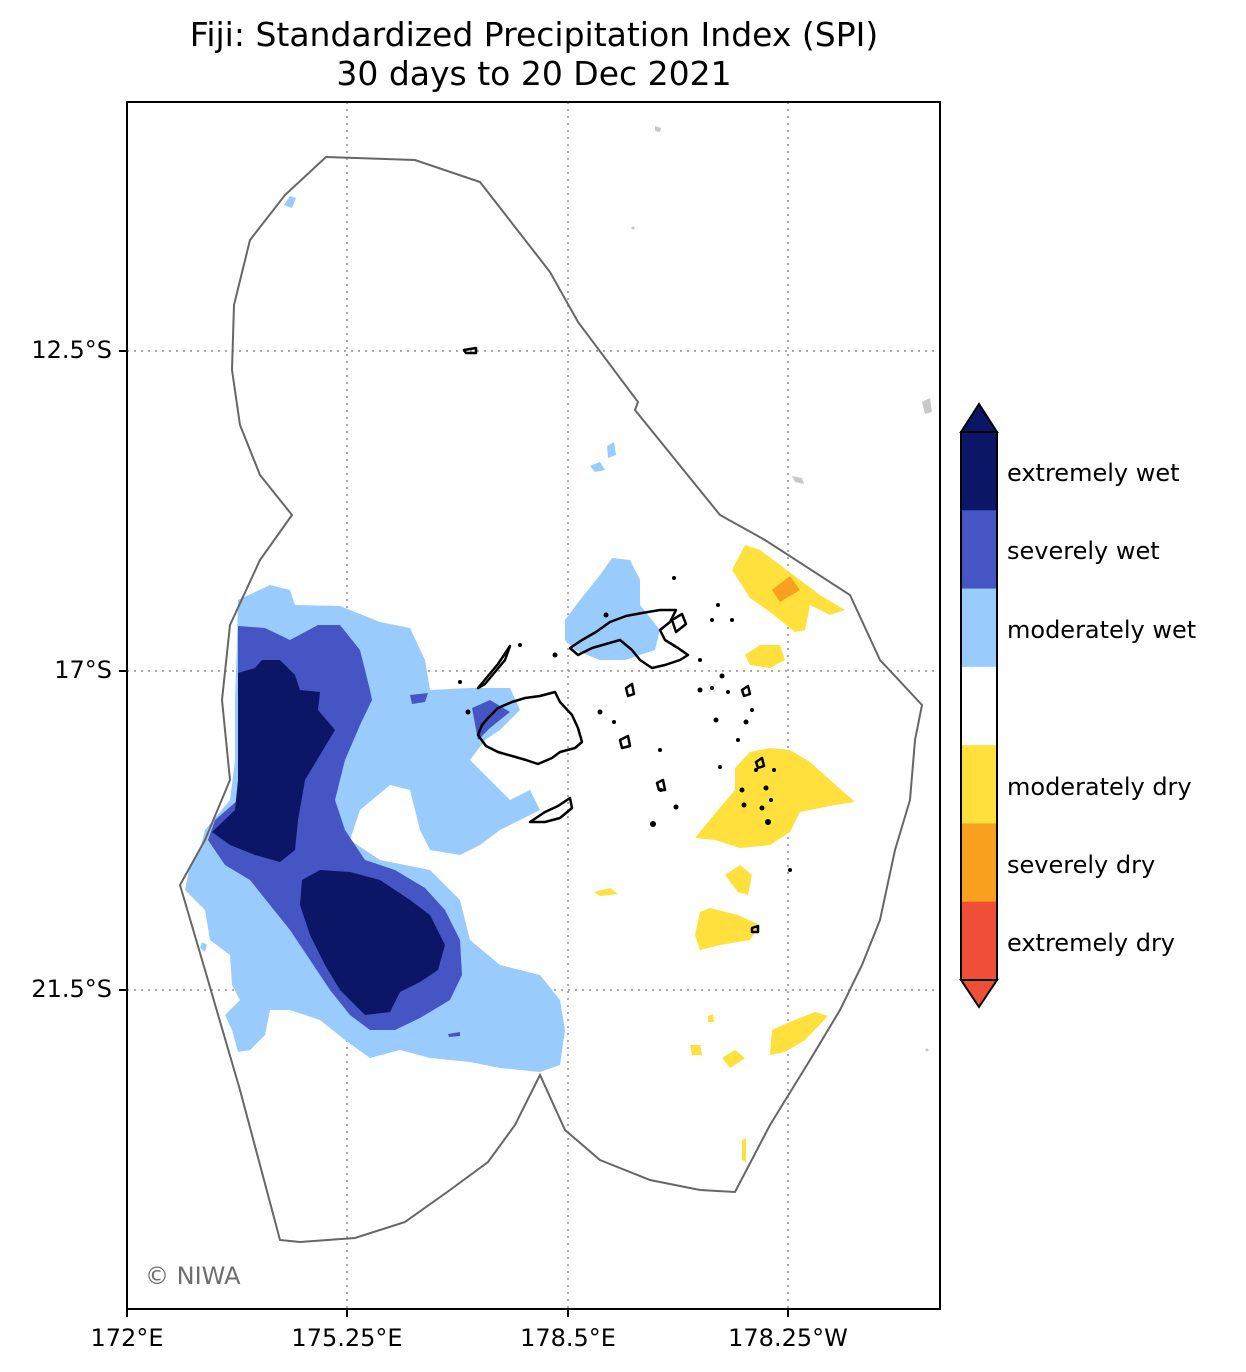 Image resolution: width=1246 pixels, height=1372 pixels. Describe the element at coordinates (625, 742) in the screenshot. I see `ovalau-coastline` at that location.